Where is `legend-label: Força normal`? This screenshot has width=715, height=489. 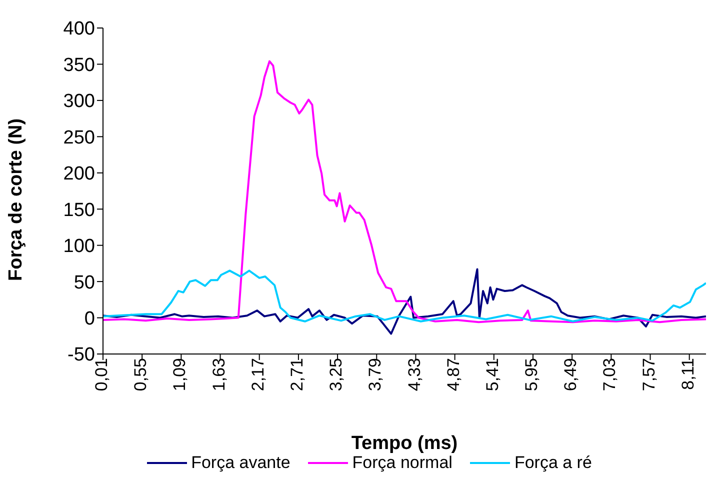 legend-label: Força normal is located at coordinates (402, 463).